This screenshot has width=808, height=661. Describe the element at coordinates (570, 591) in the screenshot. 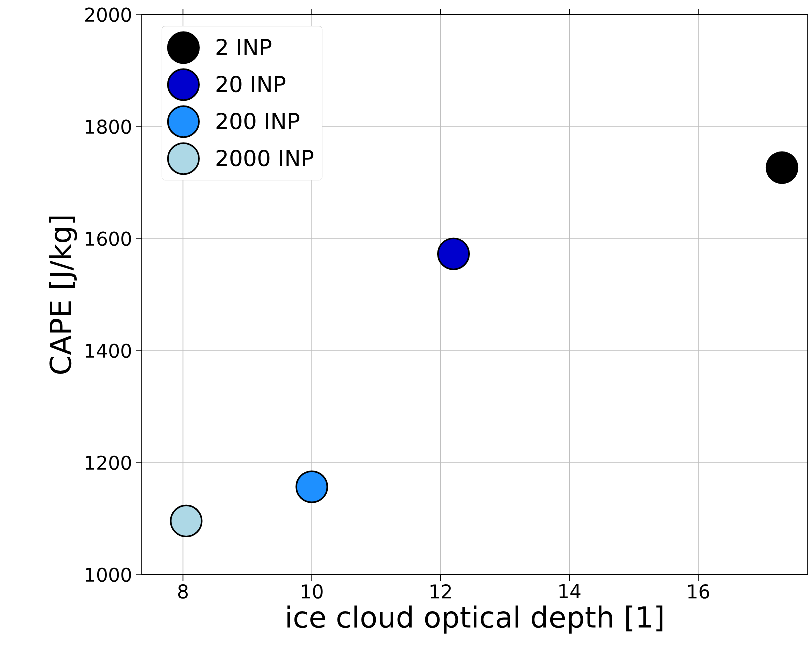

I see `x-tick-label: 14` at that location.